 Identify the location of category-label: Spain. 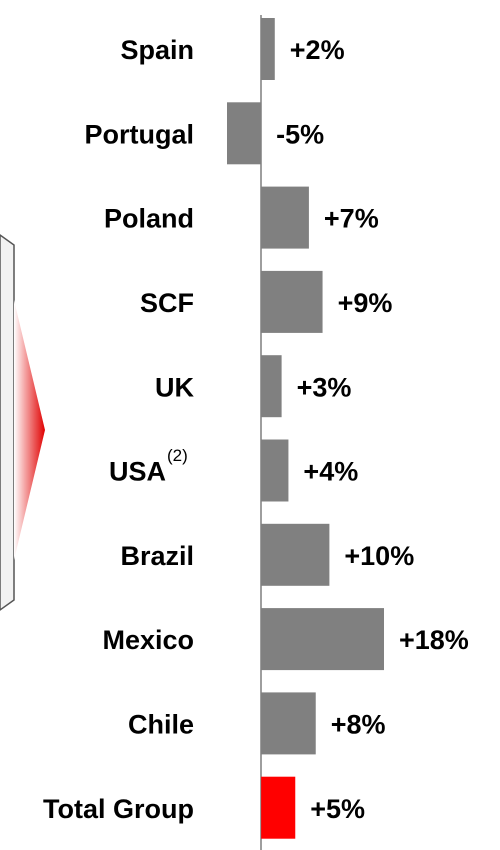
(157, 50).